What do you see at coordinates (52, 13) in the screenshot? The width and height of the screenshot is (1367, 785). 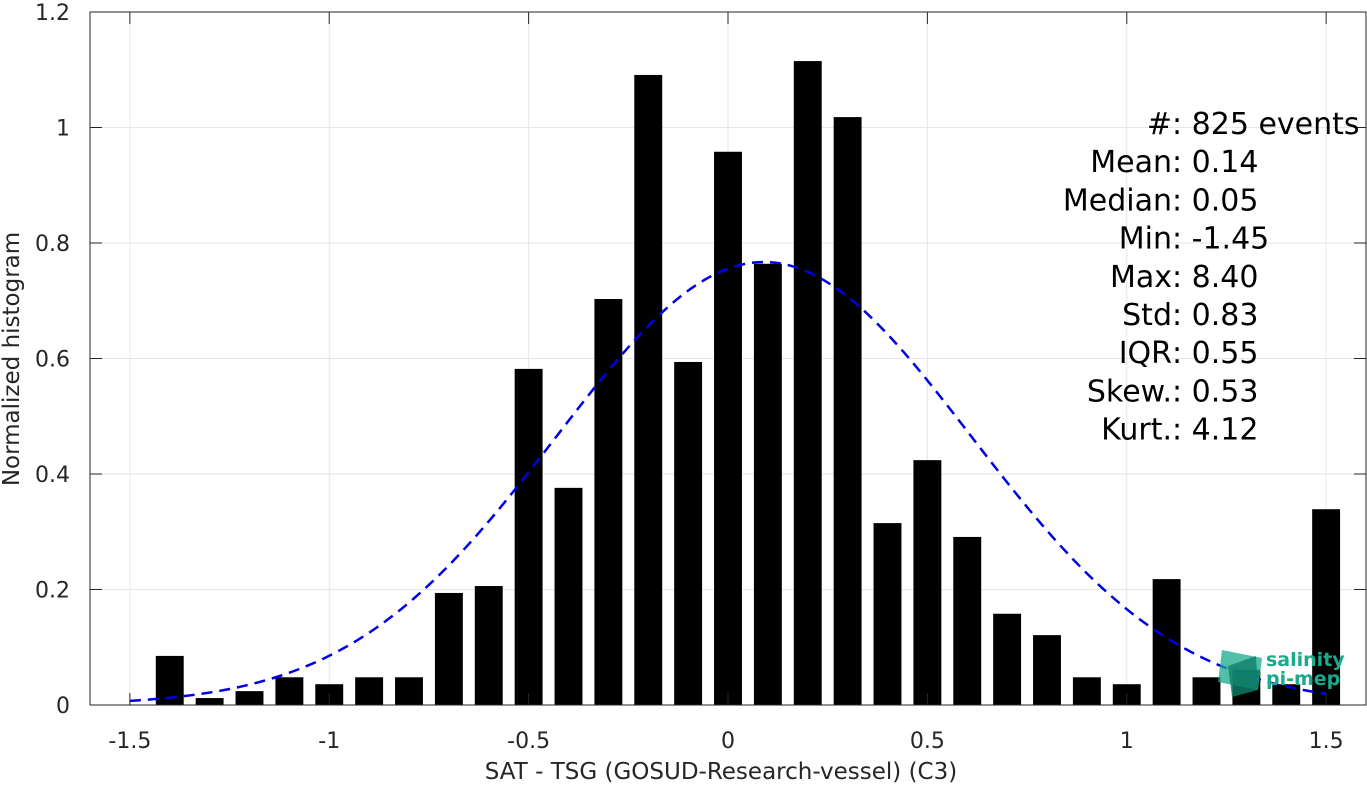 I see `y-tick-label: 1.2` at bounding box center [52, 13].